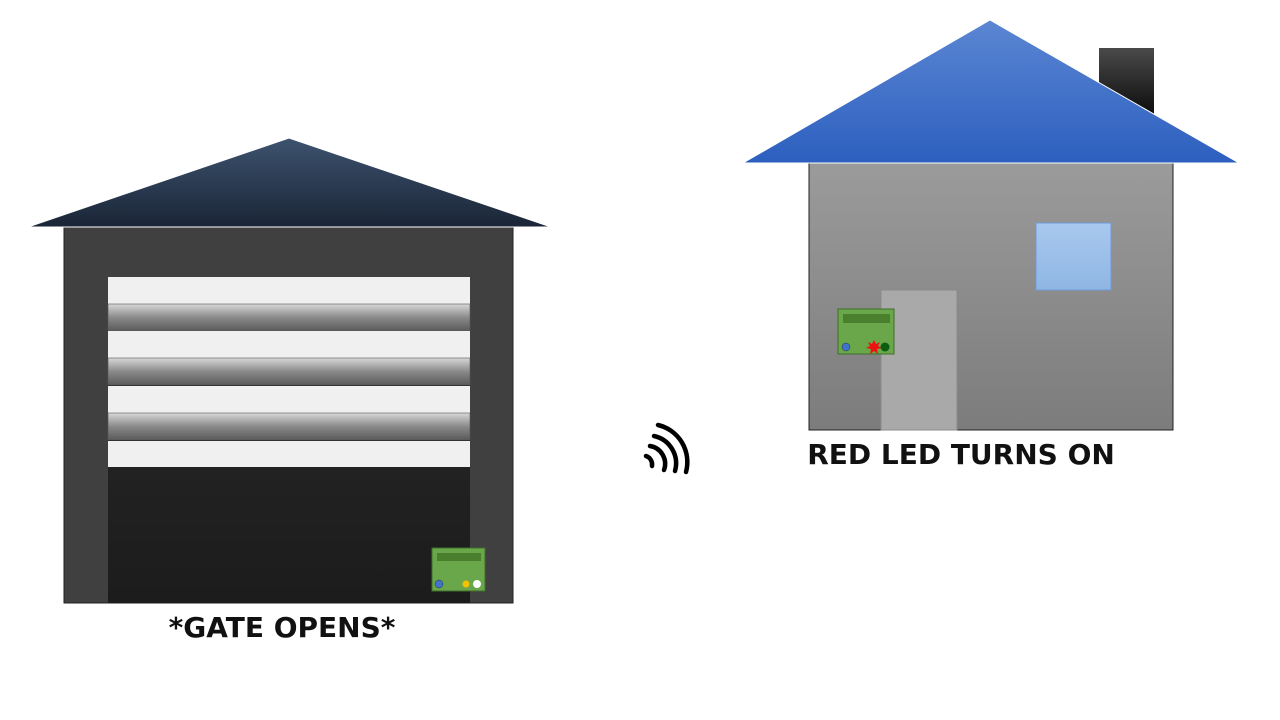 This screenshot has width=1280, height=720. What do you see at coordinates (961, 454) in the screenshot?
I see `house-caption: RED LED TURNS ON` at bounding box center [961, 454].